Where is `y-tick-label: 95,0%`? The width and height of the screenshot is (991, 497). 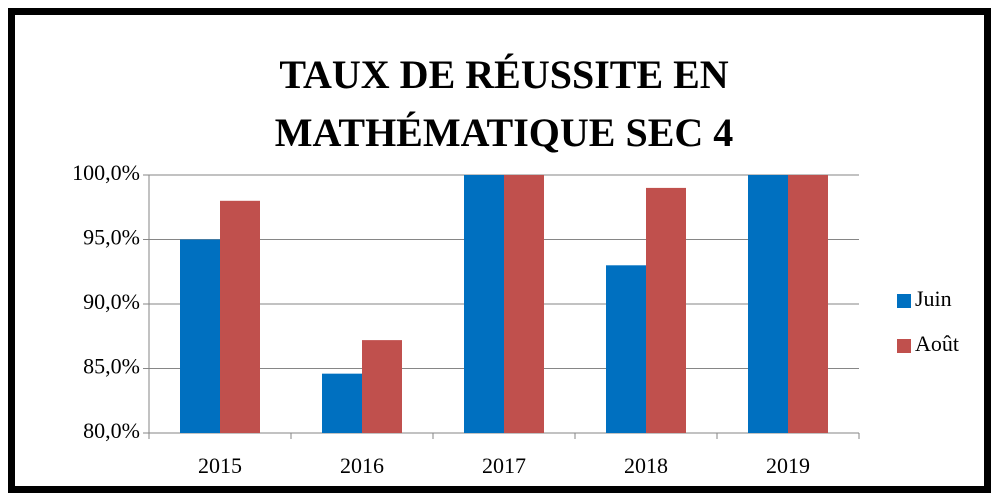
y-tick-label: 95,0% is located at coordinates (111, 237).